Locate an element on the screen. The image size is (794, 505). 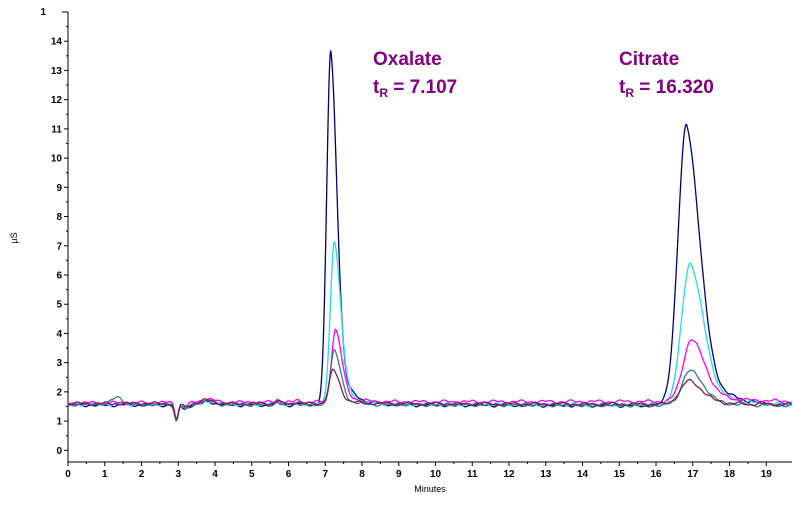
x-tick-label: 5 is located at coordinates (252, 474).